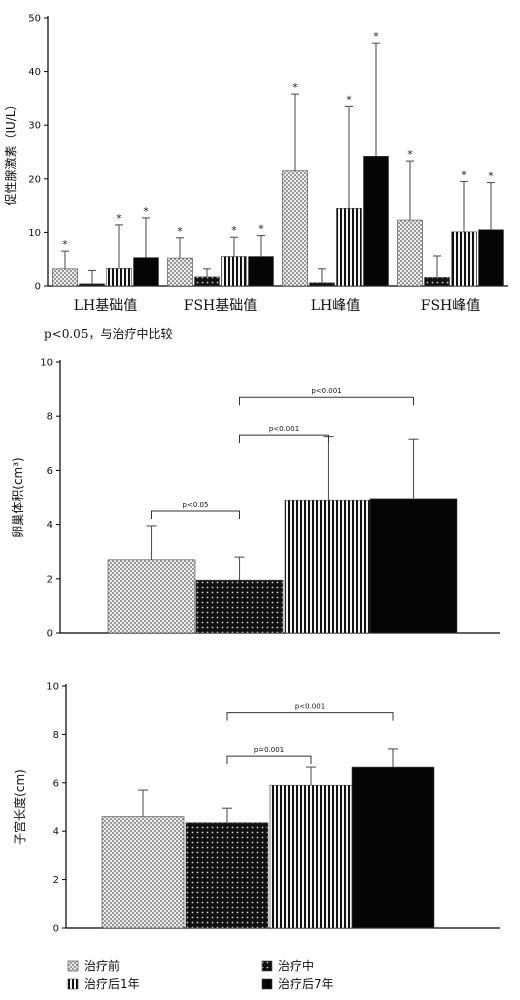 This screenshot has height=1000, width=520. What do you see at coordinates (34, 126) in the screenshot?
I see `y-tick-label: 30` at bounding box center [34, 126].